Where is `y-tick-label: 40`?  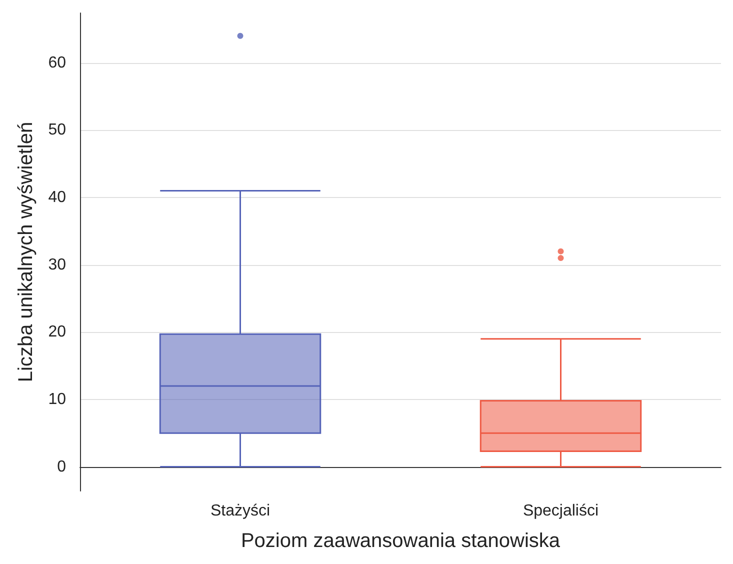 y-tick-label: 40 is located at coordinates (57, 197).